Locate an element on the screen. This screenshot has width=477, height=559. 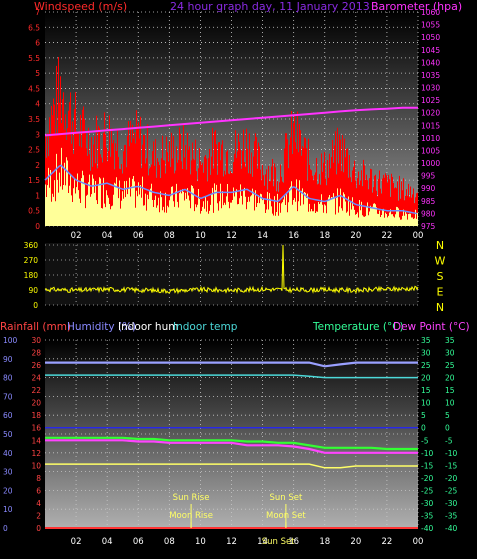
rainfall-tick-label: 4 is located at coordinates (38, 503).